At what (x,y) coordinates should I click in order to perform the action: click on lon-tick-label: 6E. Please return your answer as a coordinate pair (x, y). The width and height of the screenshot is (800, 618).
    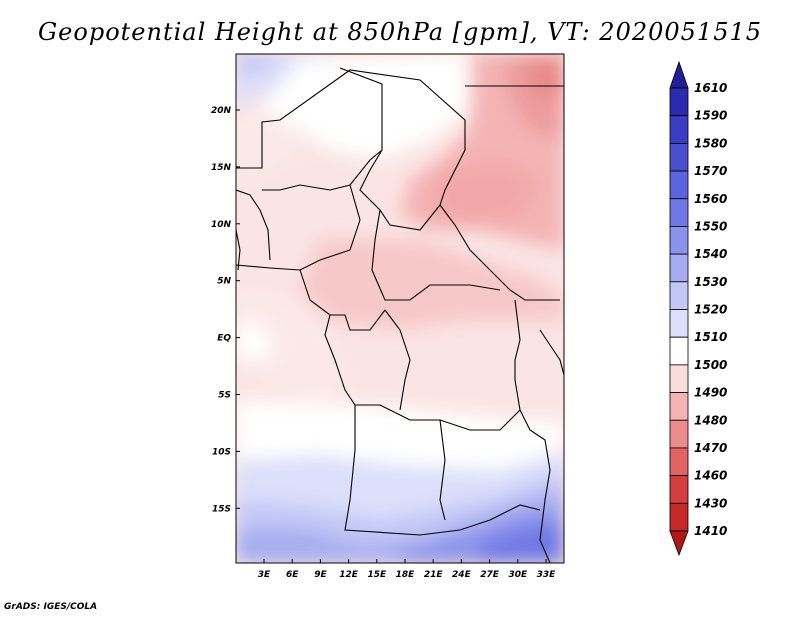
    Looking at the image, I should click on (292, 575).